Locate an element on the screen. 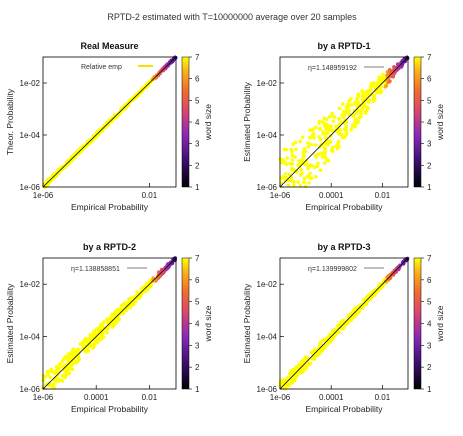 The width and height of the screenshot is (463, 436). colorbar-tick-label: 7 is located at coordinates (429, 57).